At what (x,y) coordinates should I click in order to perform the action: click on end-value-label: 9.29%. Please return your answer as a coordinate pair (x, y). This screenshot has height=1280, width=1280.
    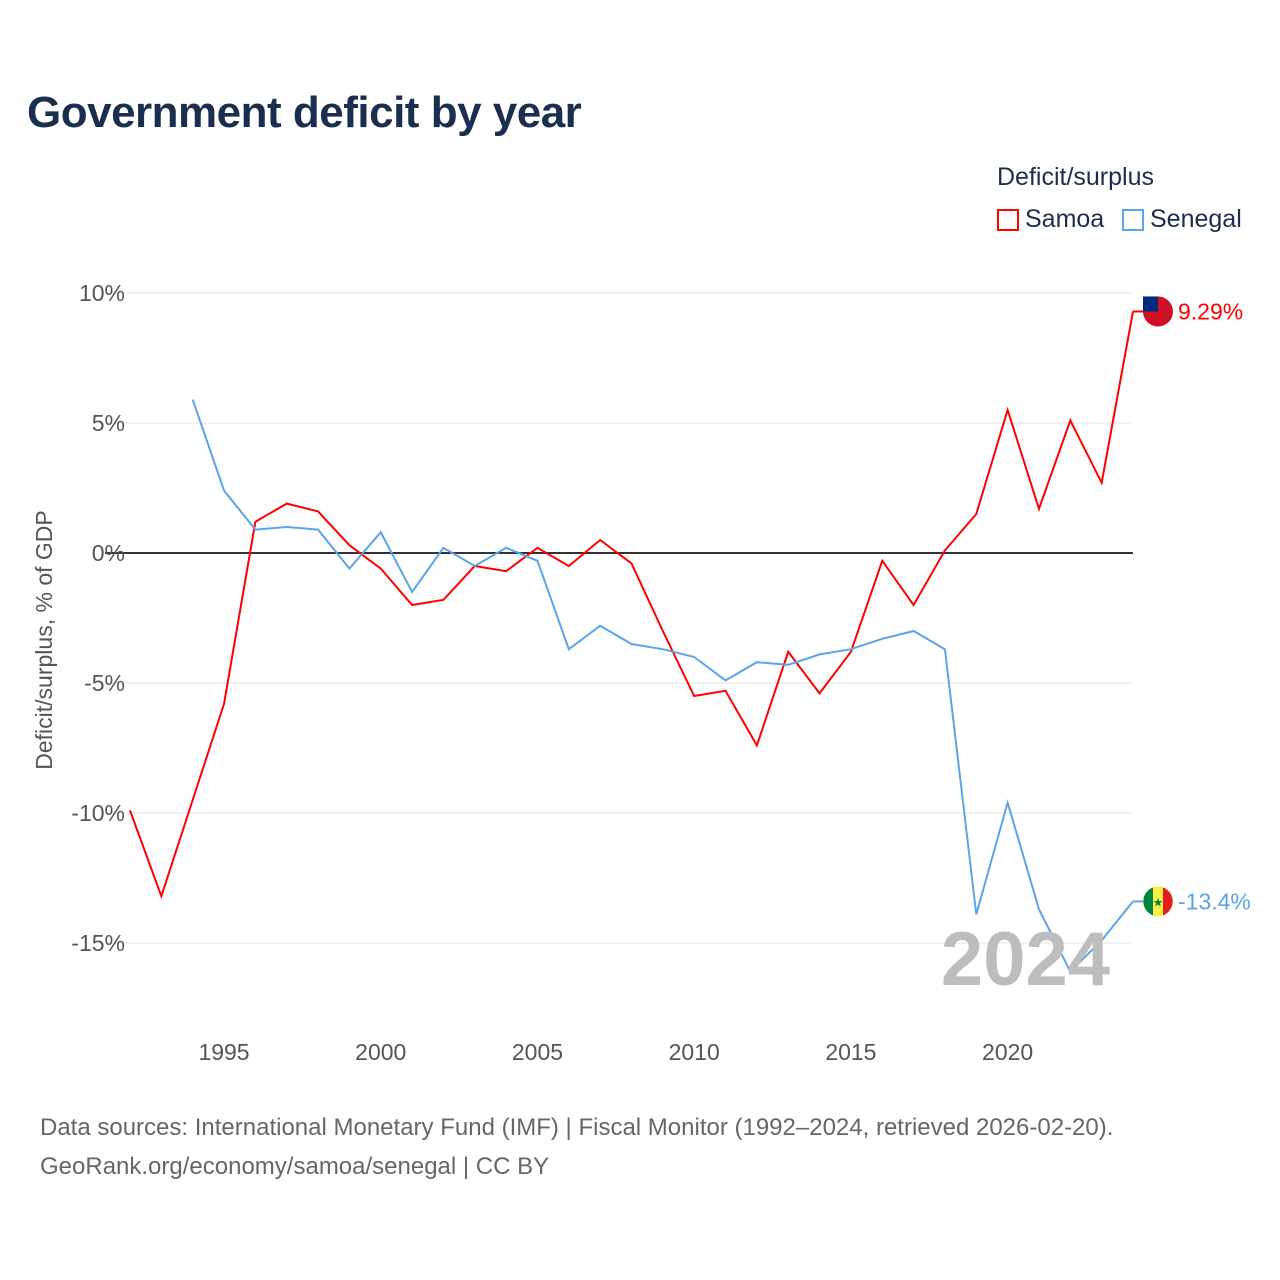
    Looking at the image, I should click on (1210, 311).